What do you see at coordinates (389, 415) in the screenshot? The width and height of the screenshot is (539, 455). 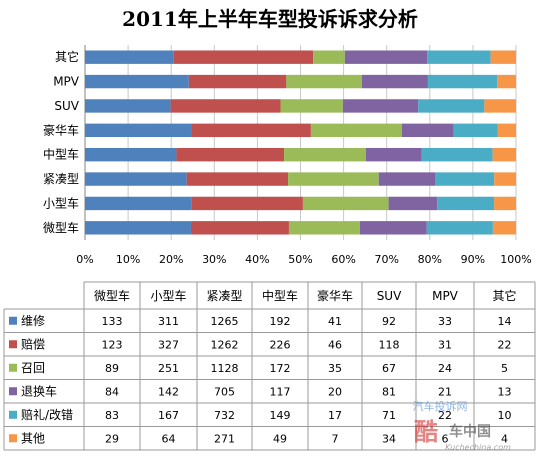 I see `table-cell: 71` at bounding box center [389, 415].